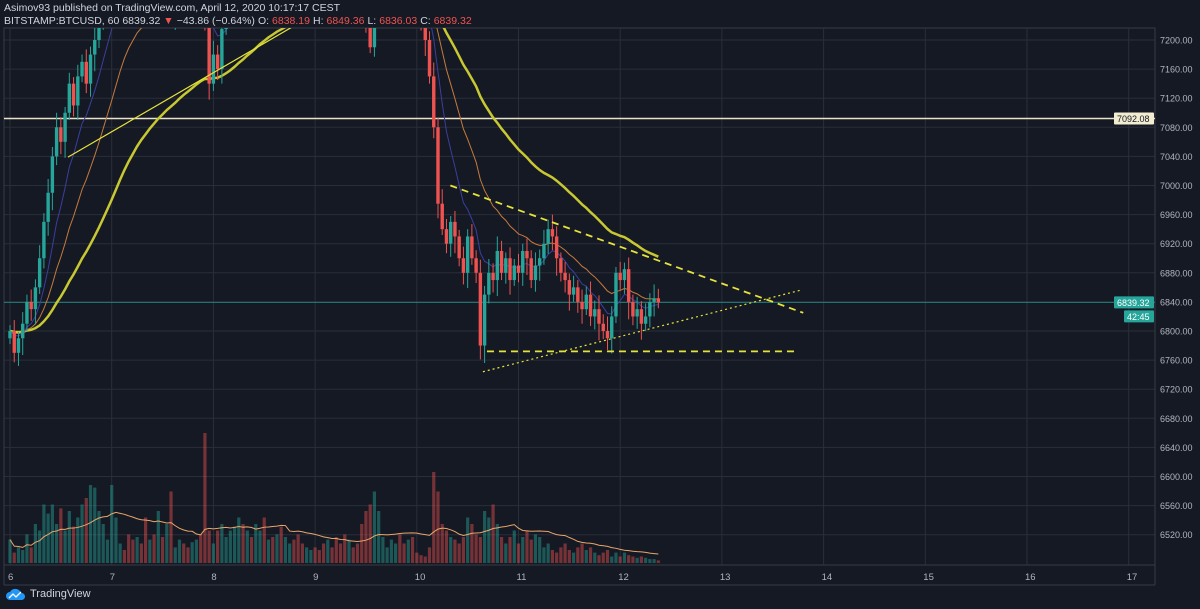 The image size is (1200, 609). Describe the element at coordinates (1132, 577) in the screenshot. I see `time-axis-label: 17` at that location.